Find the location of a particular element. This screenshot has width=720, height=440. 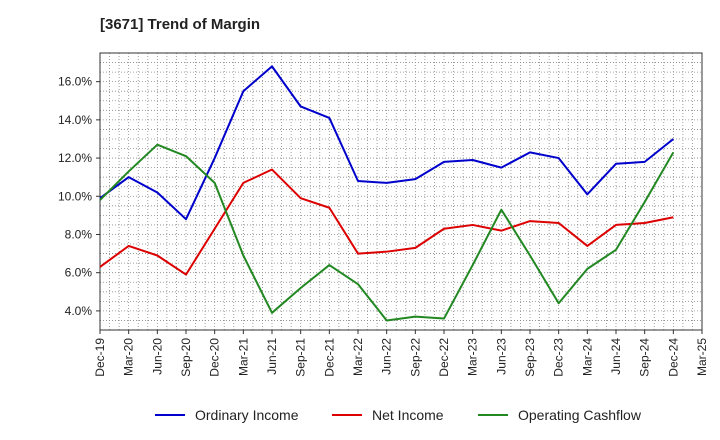

x-tick-label: Mar-20 is located at coordinates (129, 357).